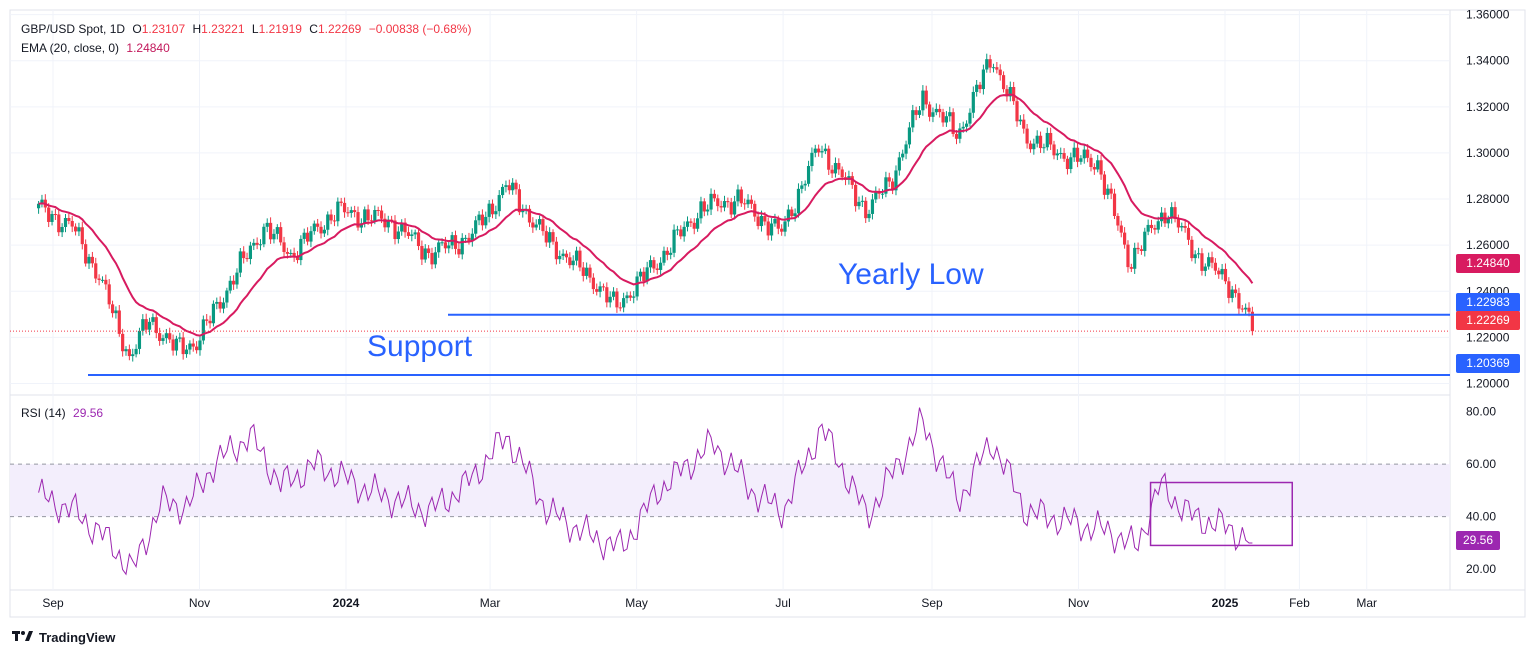  Describe the element at coordinates (1366, 603) in the screenshot. I see `time-tick-label: Mar` at that location.